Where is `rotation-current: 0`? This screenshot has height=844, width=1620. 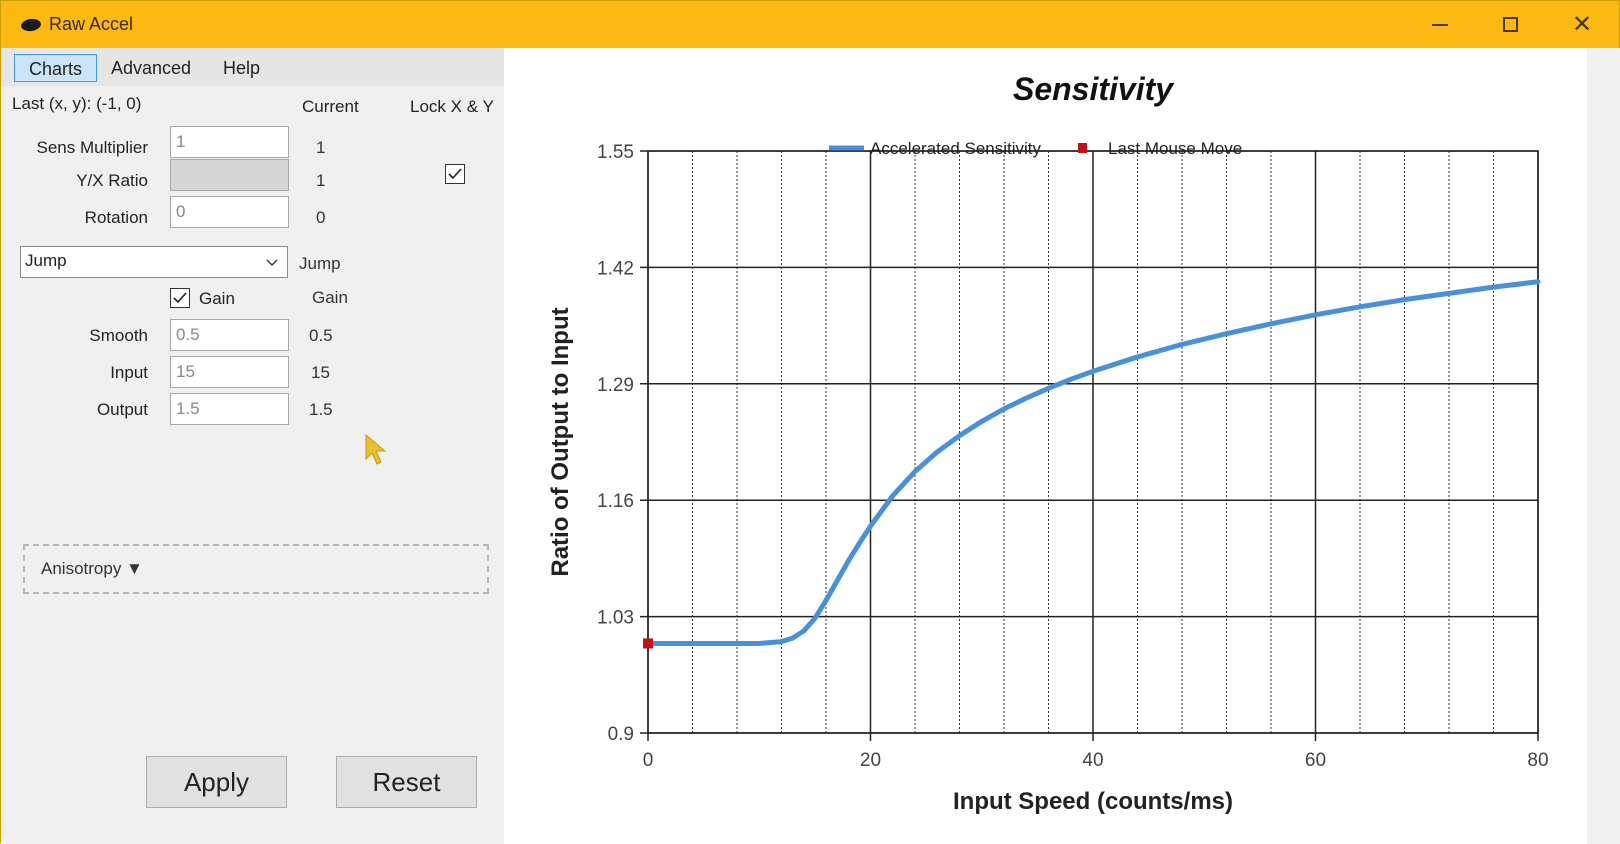 rotation-current: 0 is located at coordinates (321, 217).